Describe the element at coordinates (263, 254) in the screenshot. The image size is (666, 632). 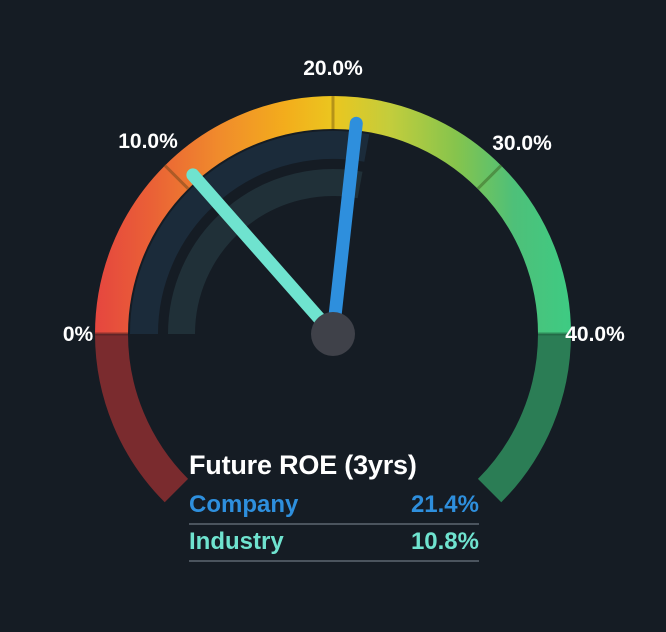
I see `needle-industry` at that location.